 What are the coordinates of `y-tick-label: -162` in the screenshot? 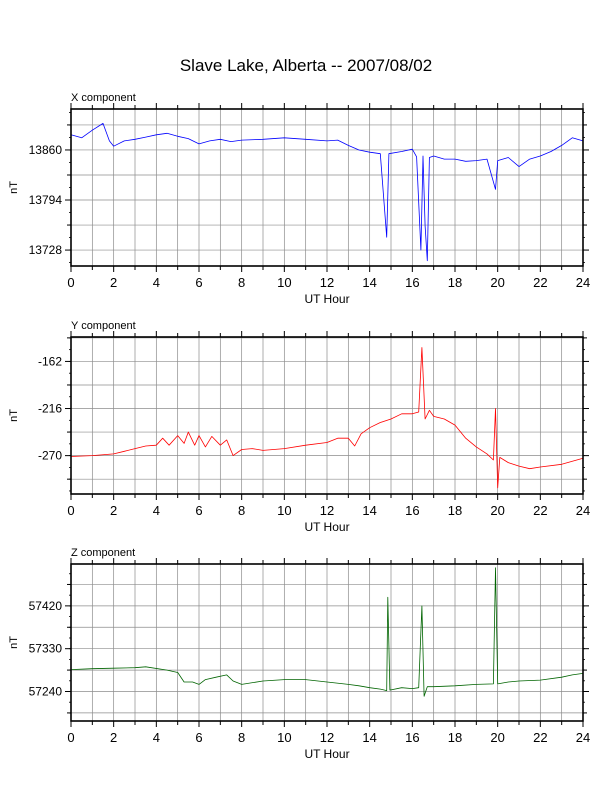 It's located at (50, 361).